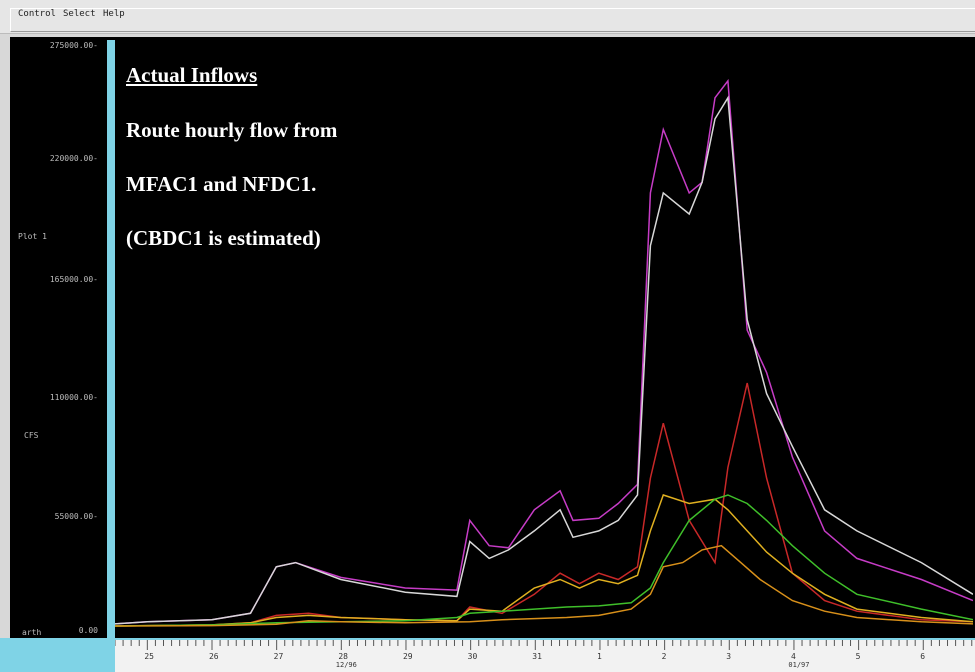  Describe the element at coordinates (223, 238) in the screenshot. I see `annotation-line3: (CBDC1 is estimated)` at that location.